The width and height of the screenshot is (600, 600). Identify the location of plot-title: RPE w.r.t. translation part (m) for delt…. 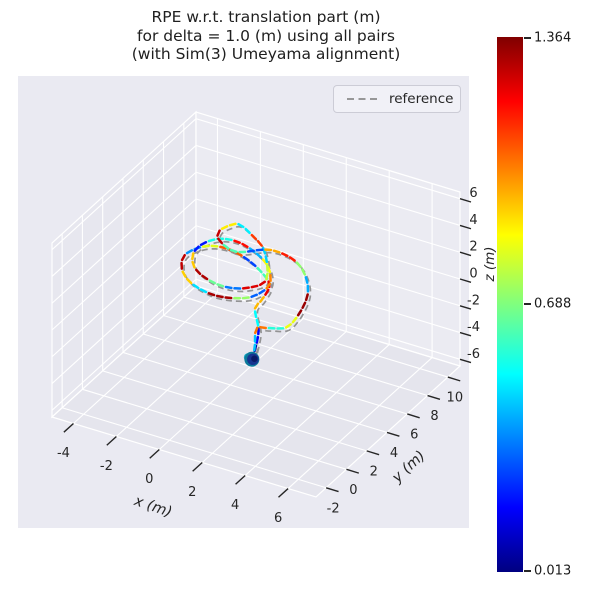
(266, 36).